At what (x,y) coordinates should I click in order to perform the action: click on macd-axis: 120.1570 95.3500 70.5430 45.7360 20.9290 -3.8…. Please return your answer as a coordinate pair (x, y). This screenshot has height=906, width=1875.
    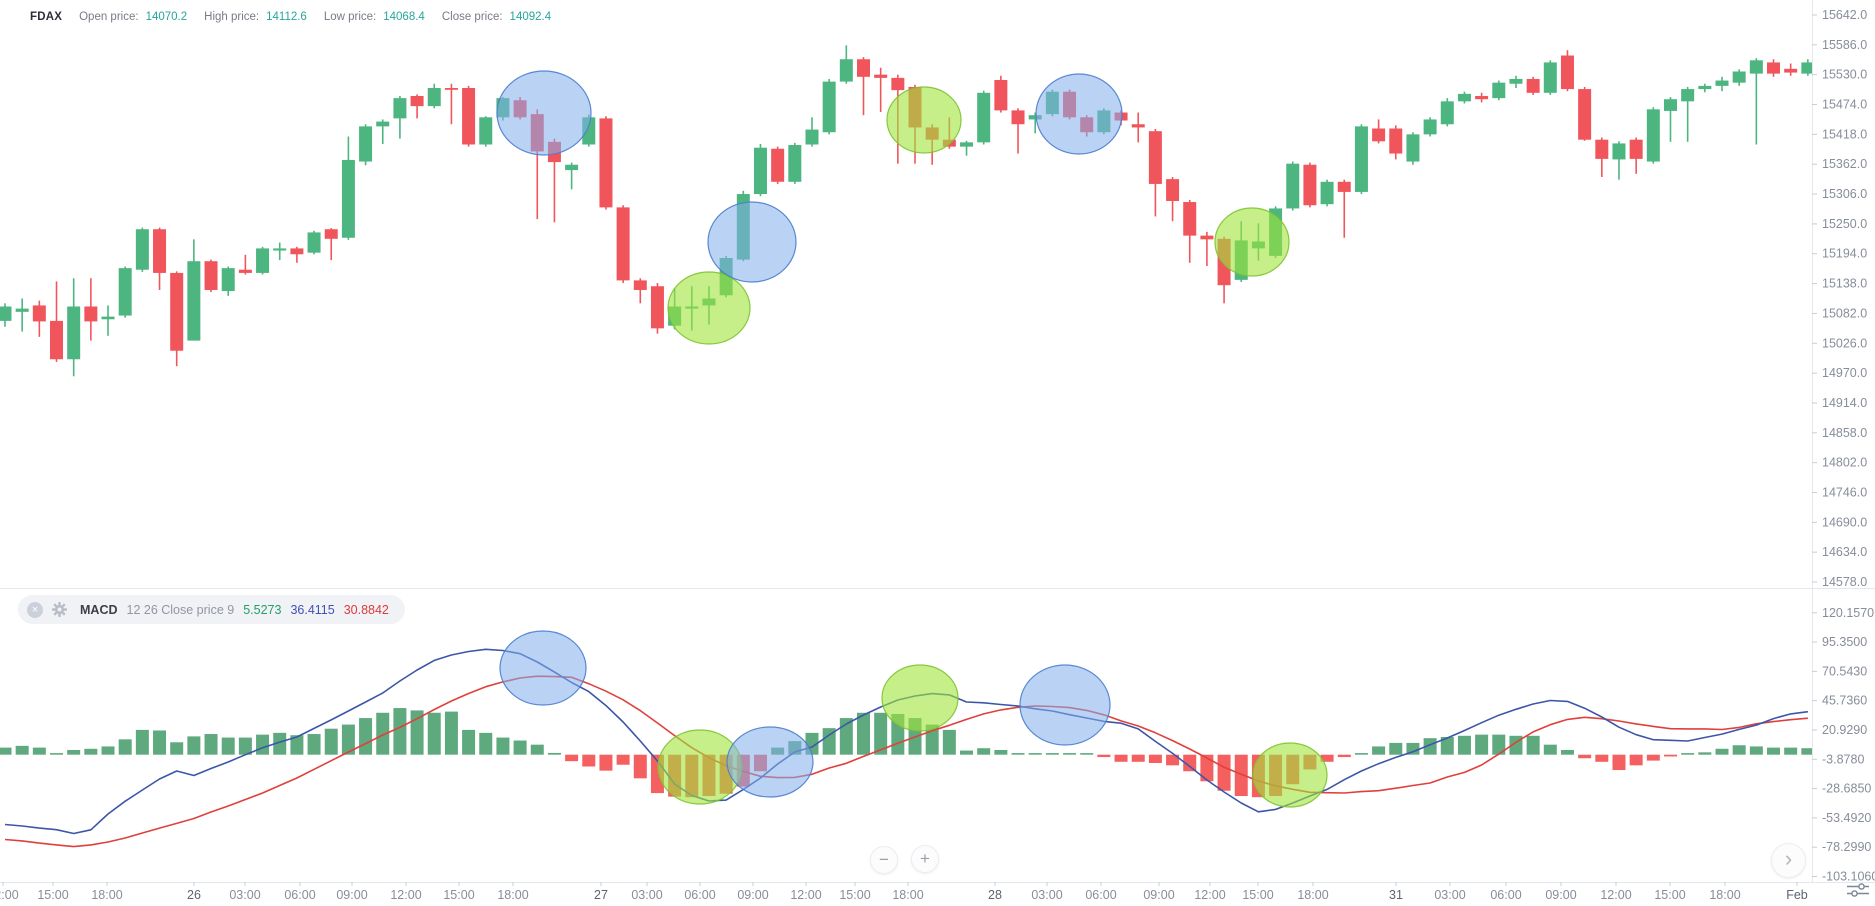
    Looking at the image, I should click on (1843, 745).